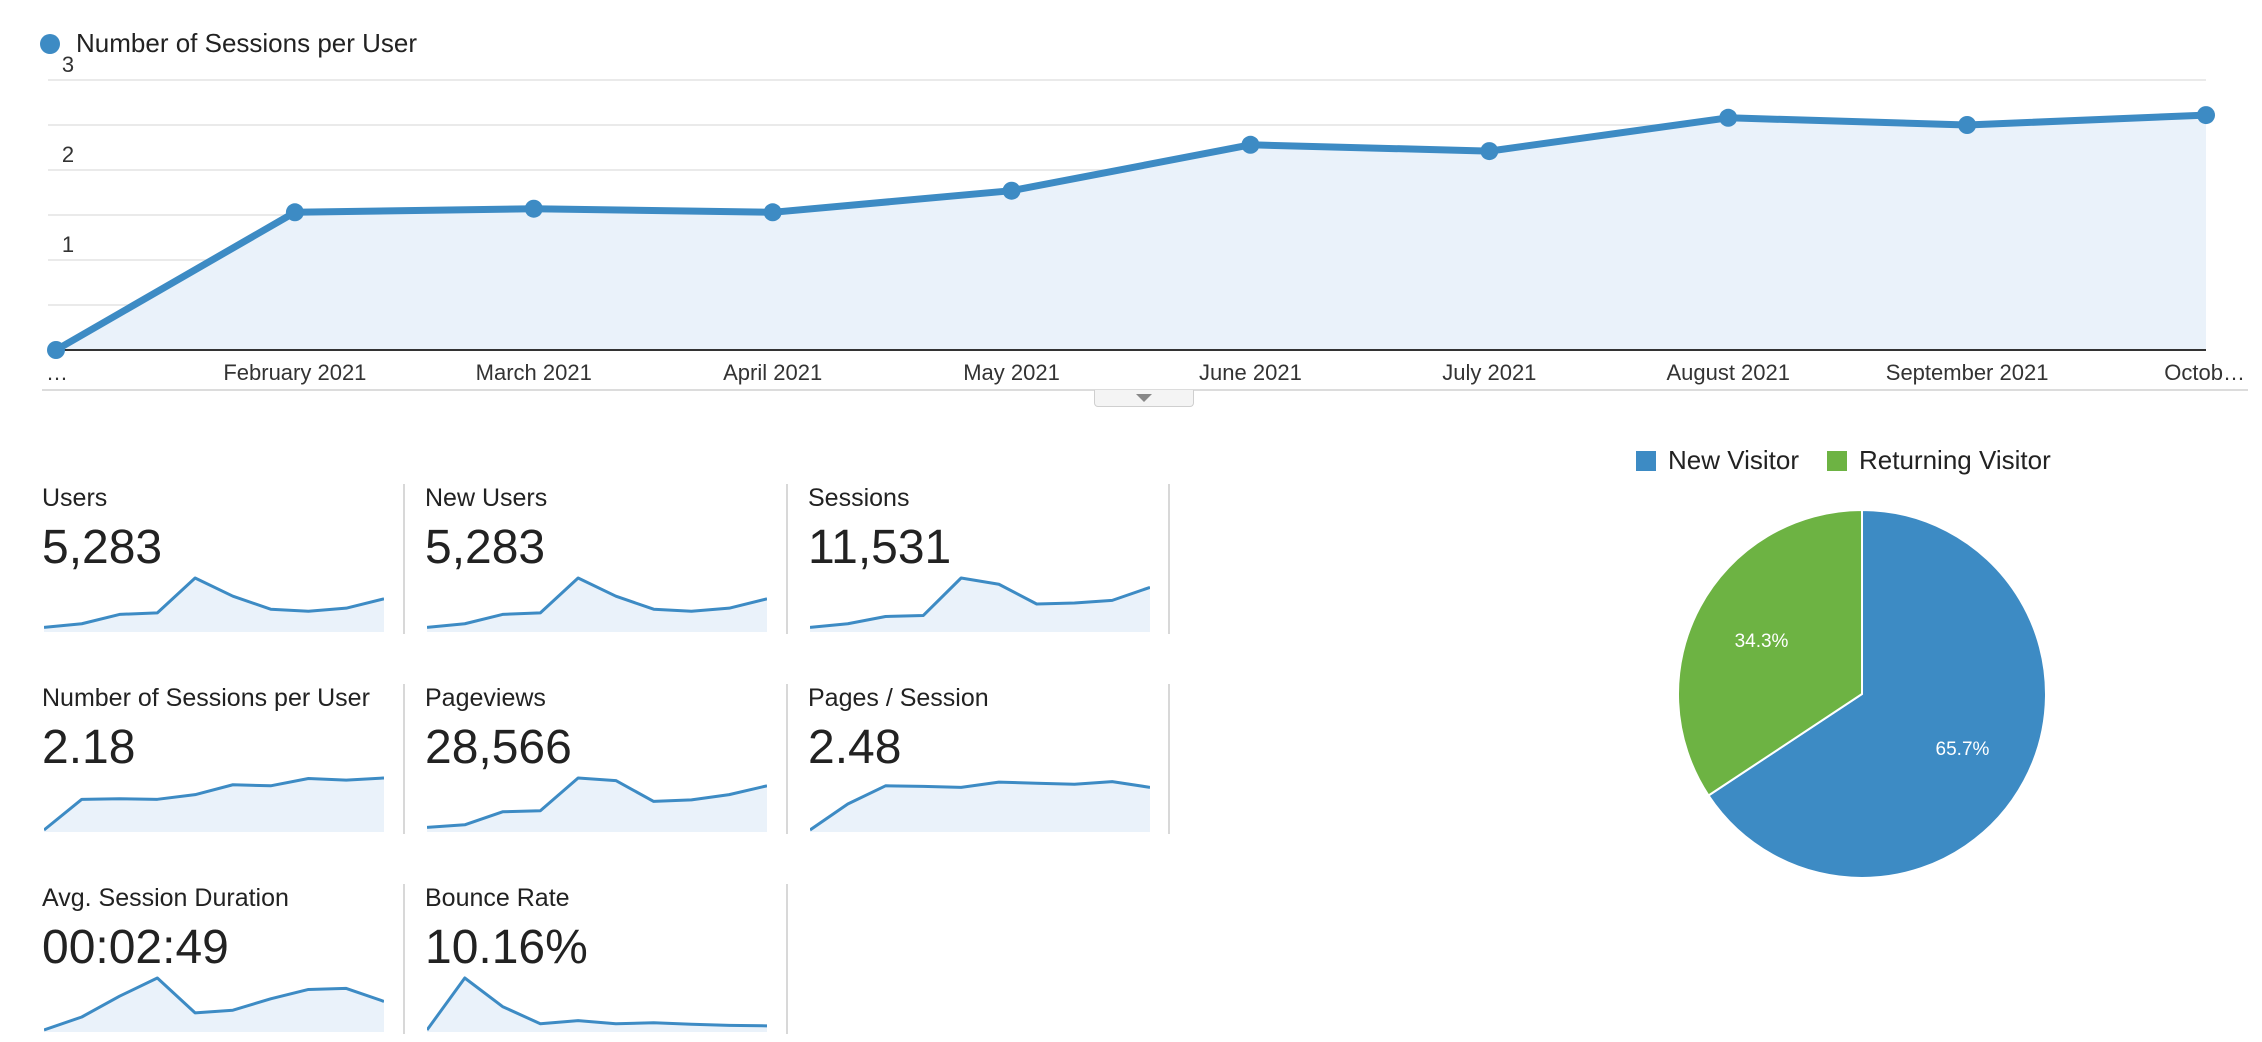 This screenshot has height=1042, width=2262. Describe the element at coordinates (999, 760) in the screenshot. I see `metric-pages-per-session: Pages / Session 2.48` at that location.